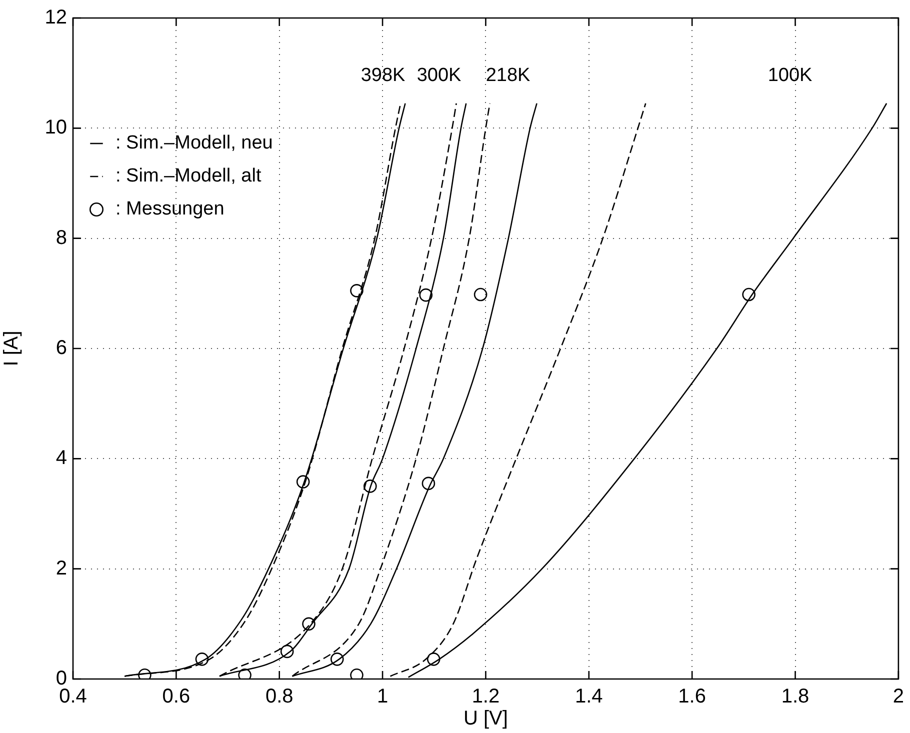 The height and width of the screenshot is (733, 910). I want to click on y-tick-label: 2, so click(61, 568).